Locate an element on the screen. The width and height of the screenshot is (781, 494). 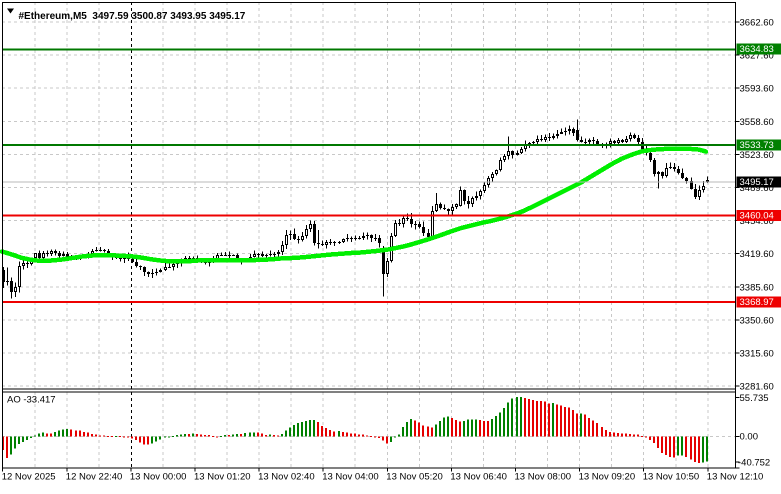
svg-text: 12 Nov 22:40 is located at coordinates (94, 477).